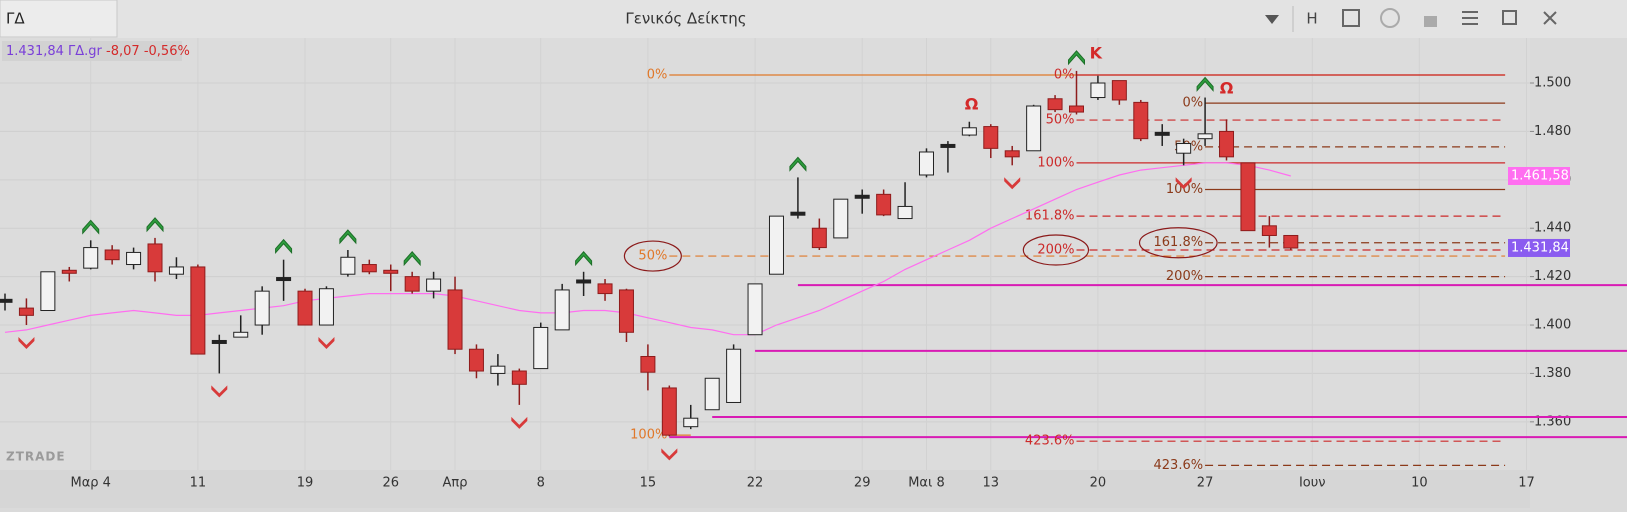 The image size is (1627, 512). What do you see at coordinates (1552, 276) in the screenshot?
I see `y-tick-label: 1.420` at bounding box center [1552, 276].